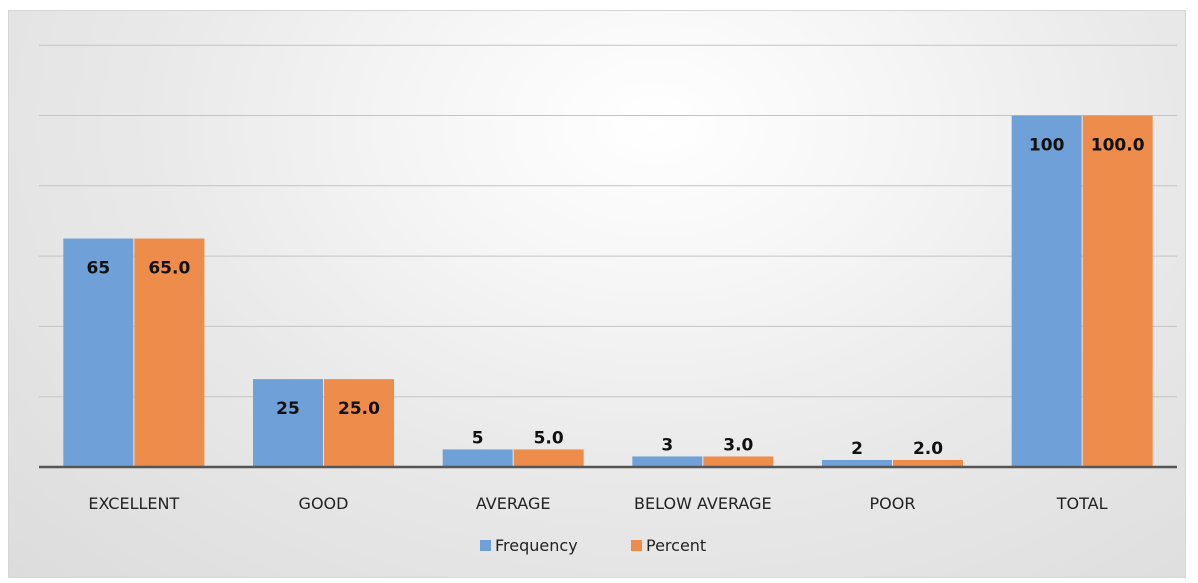 The width and height of the screenshot is (1198, 583). What do you see at coordinates (98, 269) in the screenshot?
I see `data-label-frequency: 65` at bounding box center [98, 269].